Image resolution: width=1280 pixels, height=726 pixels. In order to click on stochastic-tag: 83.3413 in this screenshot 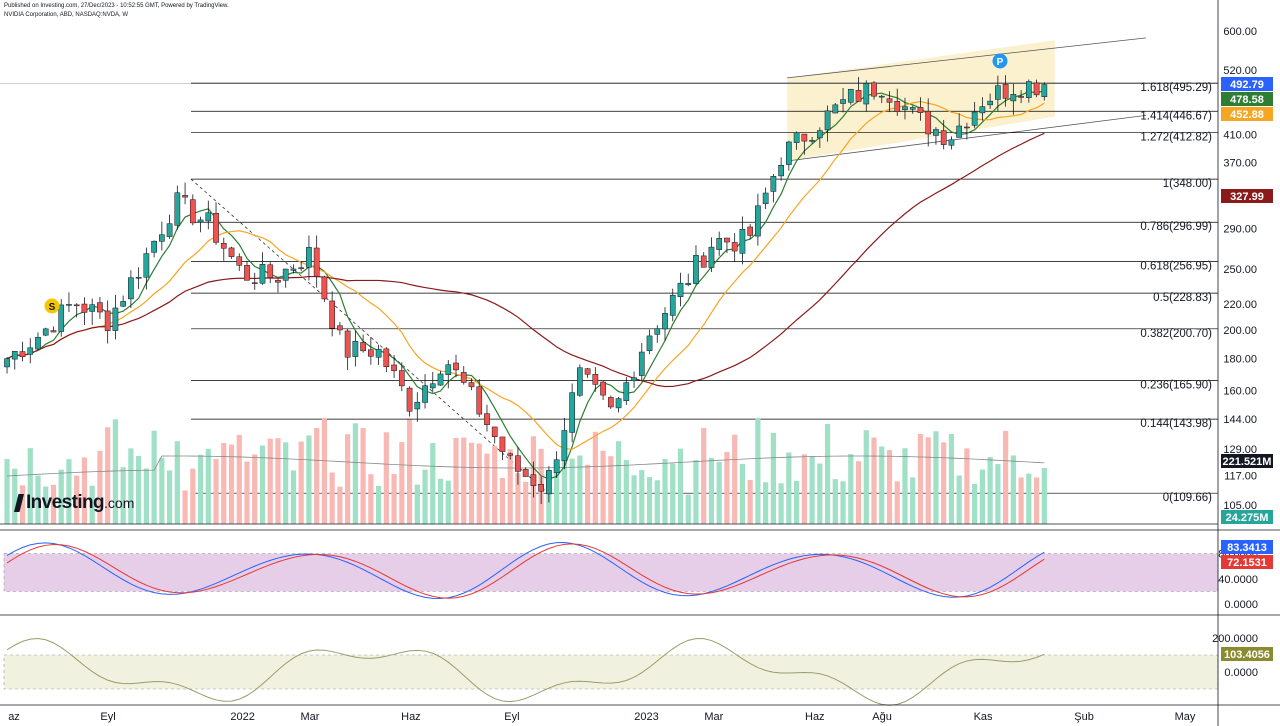, I will do `click(1247, 548)`.